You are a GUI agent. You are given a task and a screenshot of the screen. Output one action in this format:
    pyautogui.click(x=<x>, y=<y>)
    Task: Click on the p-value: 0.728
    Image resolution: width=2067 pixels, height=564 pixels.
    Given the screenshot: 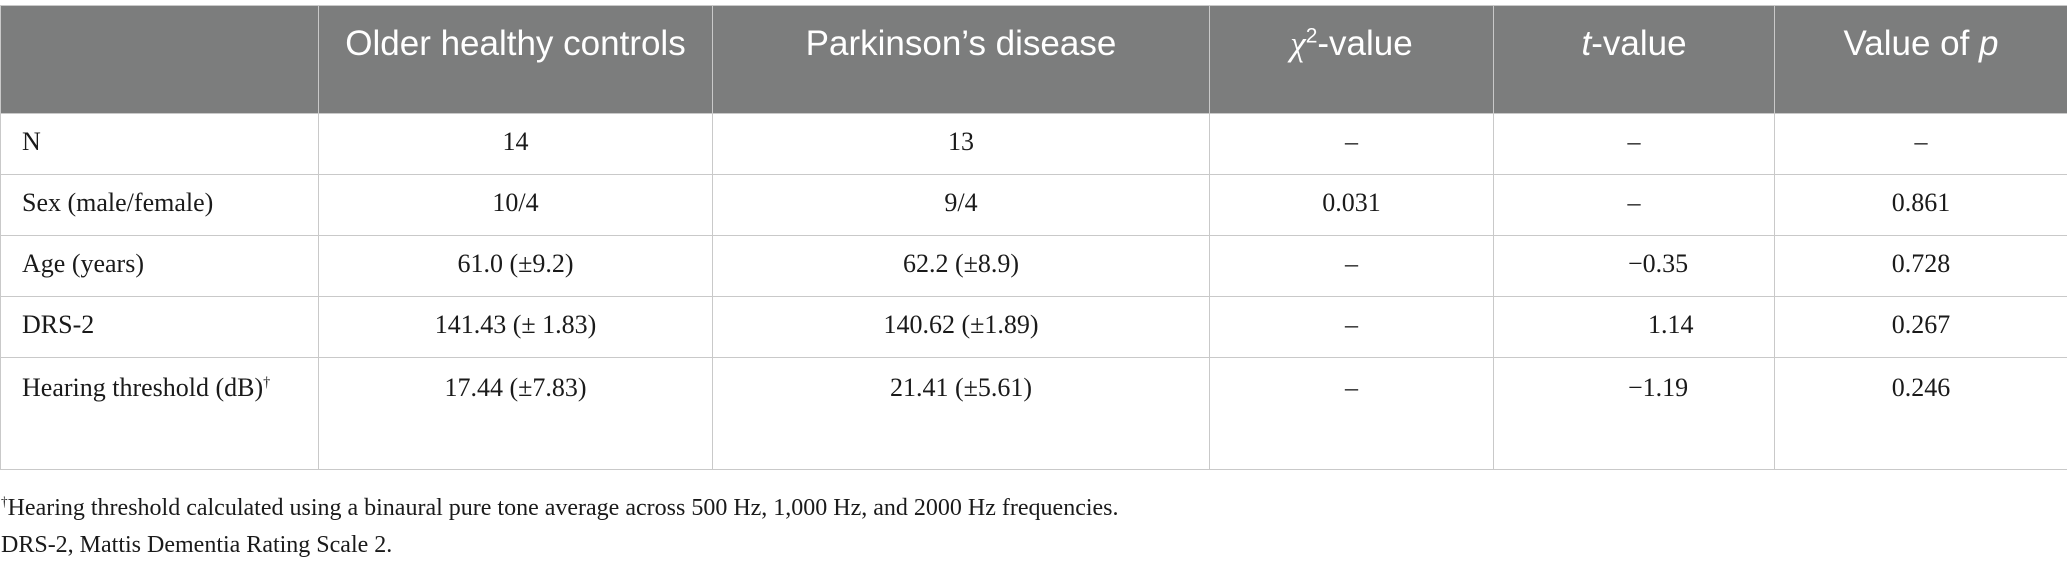 What is the action you would take?
    pyautogui.click(x=1921, y=266)
    